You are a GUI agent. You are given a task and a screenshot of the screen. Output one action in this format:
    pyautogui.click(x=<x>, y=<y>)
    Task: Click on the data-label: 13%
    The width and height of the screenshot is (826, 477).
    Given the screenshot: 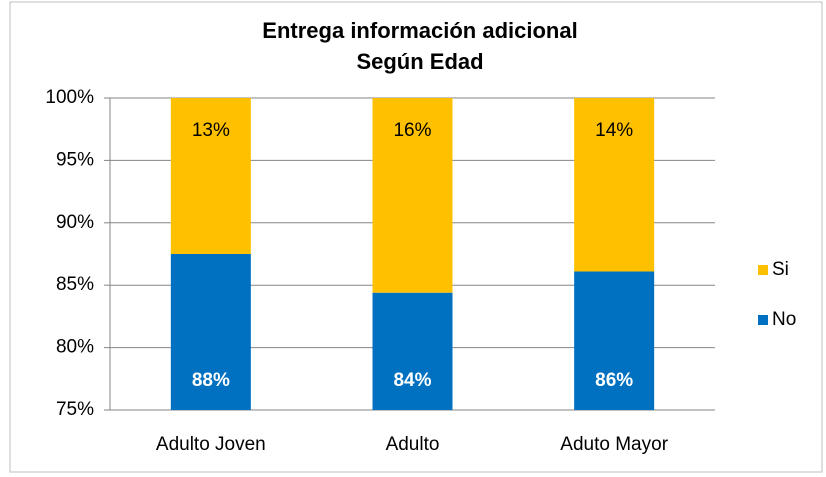 What is the action you would take?
    pyautogui.click(x=211, y=130)
    